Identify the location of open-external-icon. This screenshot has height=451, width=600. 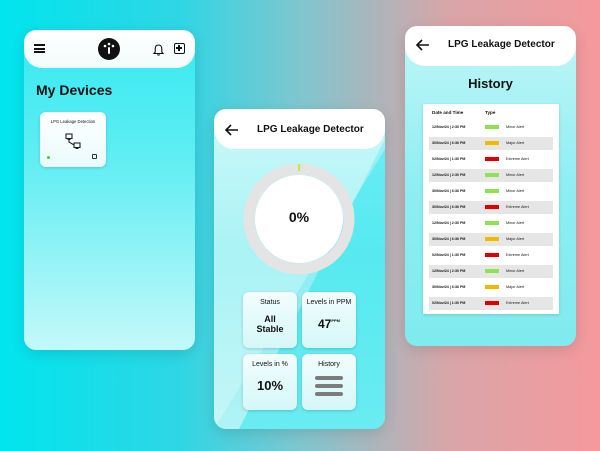
(94, 156).